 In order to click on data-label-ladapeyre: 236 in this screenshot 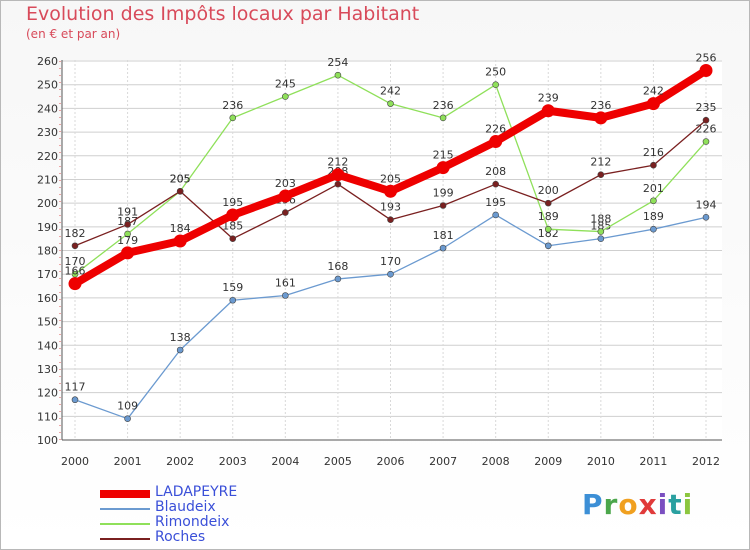, I will do `click(600, 105)`.